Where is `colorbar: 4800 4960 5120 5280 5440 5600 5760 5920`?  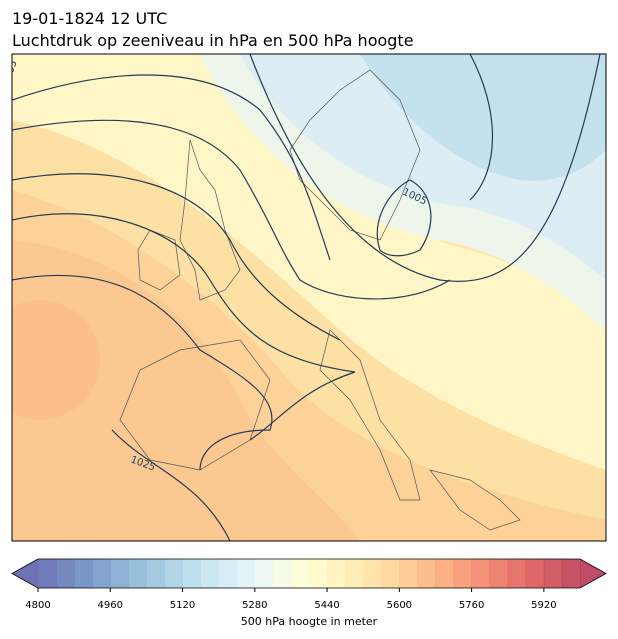 colorbar: 4800 4960 5120 5280 5440 5600 5760 5920 is located at coordinates (309, 584).